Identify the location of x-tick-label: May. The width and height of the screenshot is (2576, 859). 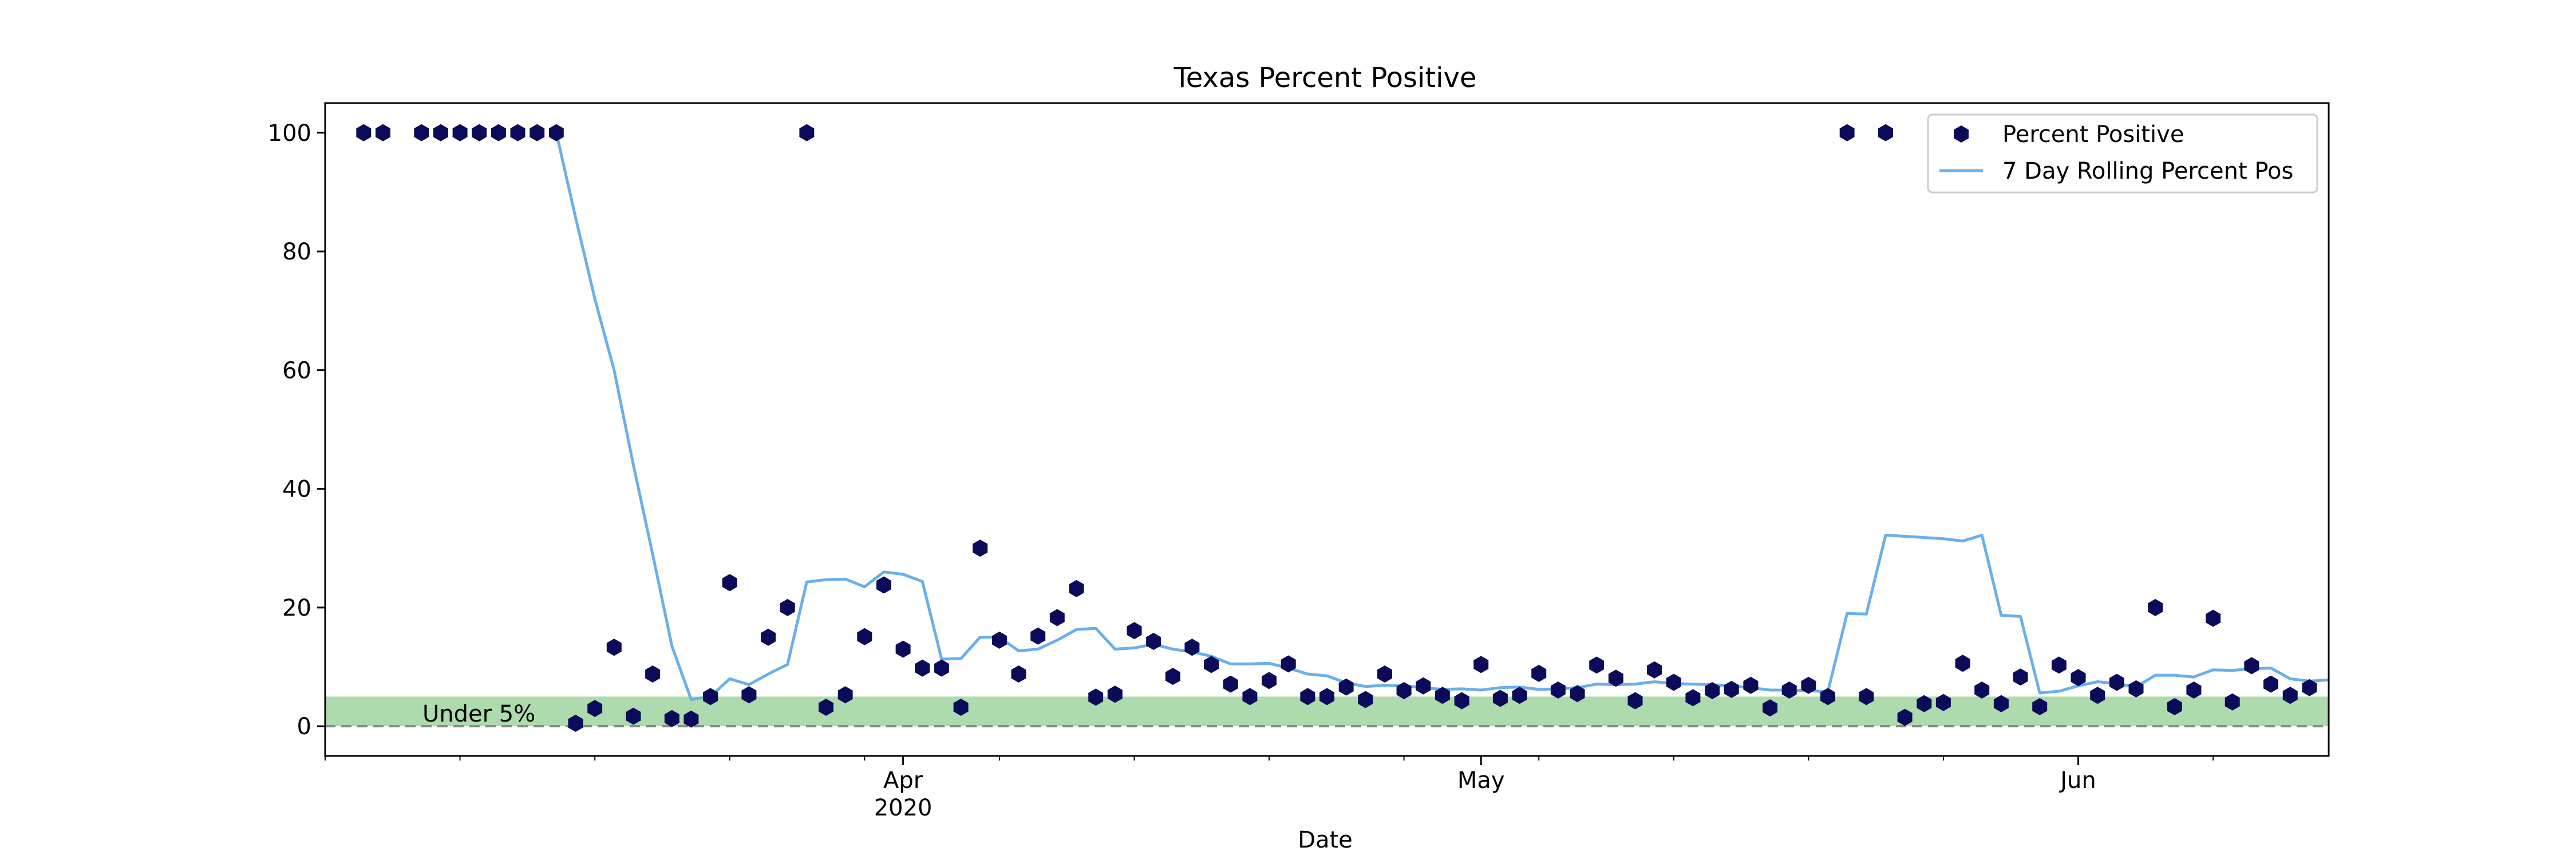
(1481, 780).